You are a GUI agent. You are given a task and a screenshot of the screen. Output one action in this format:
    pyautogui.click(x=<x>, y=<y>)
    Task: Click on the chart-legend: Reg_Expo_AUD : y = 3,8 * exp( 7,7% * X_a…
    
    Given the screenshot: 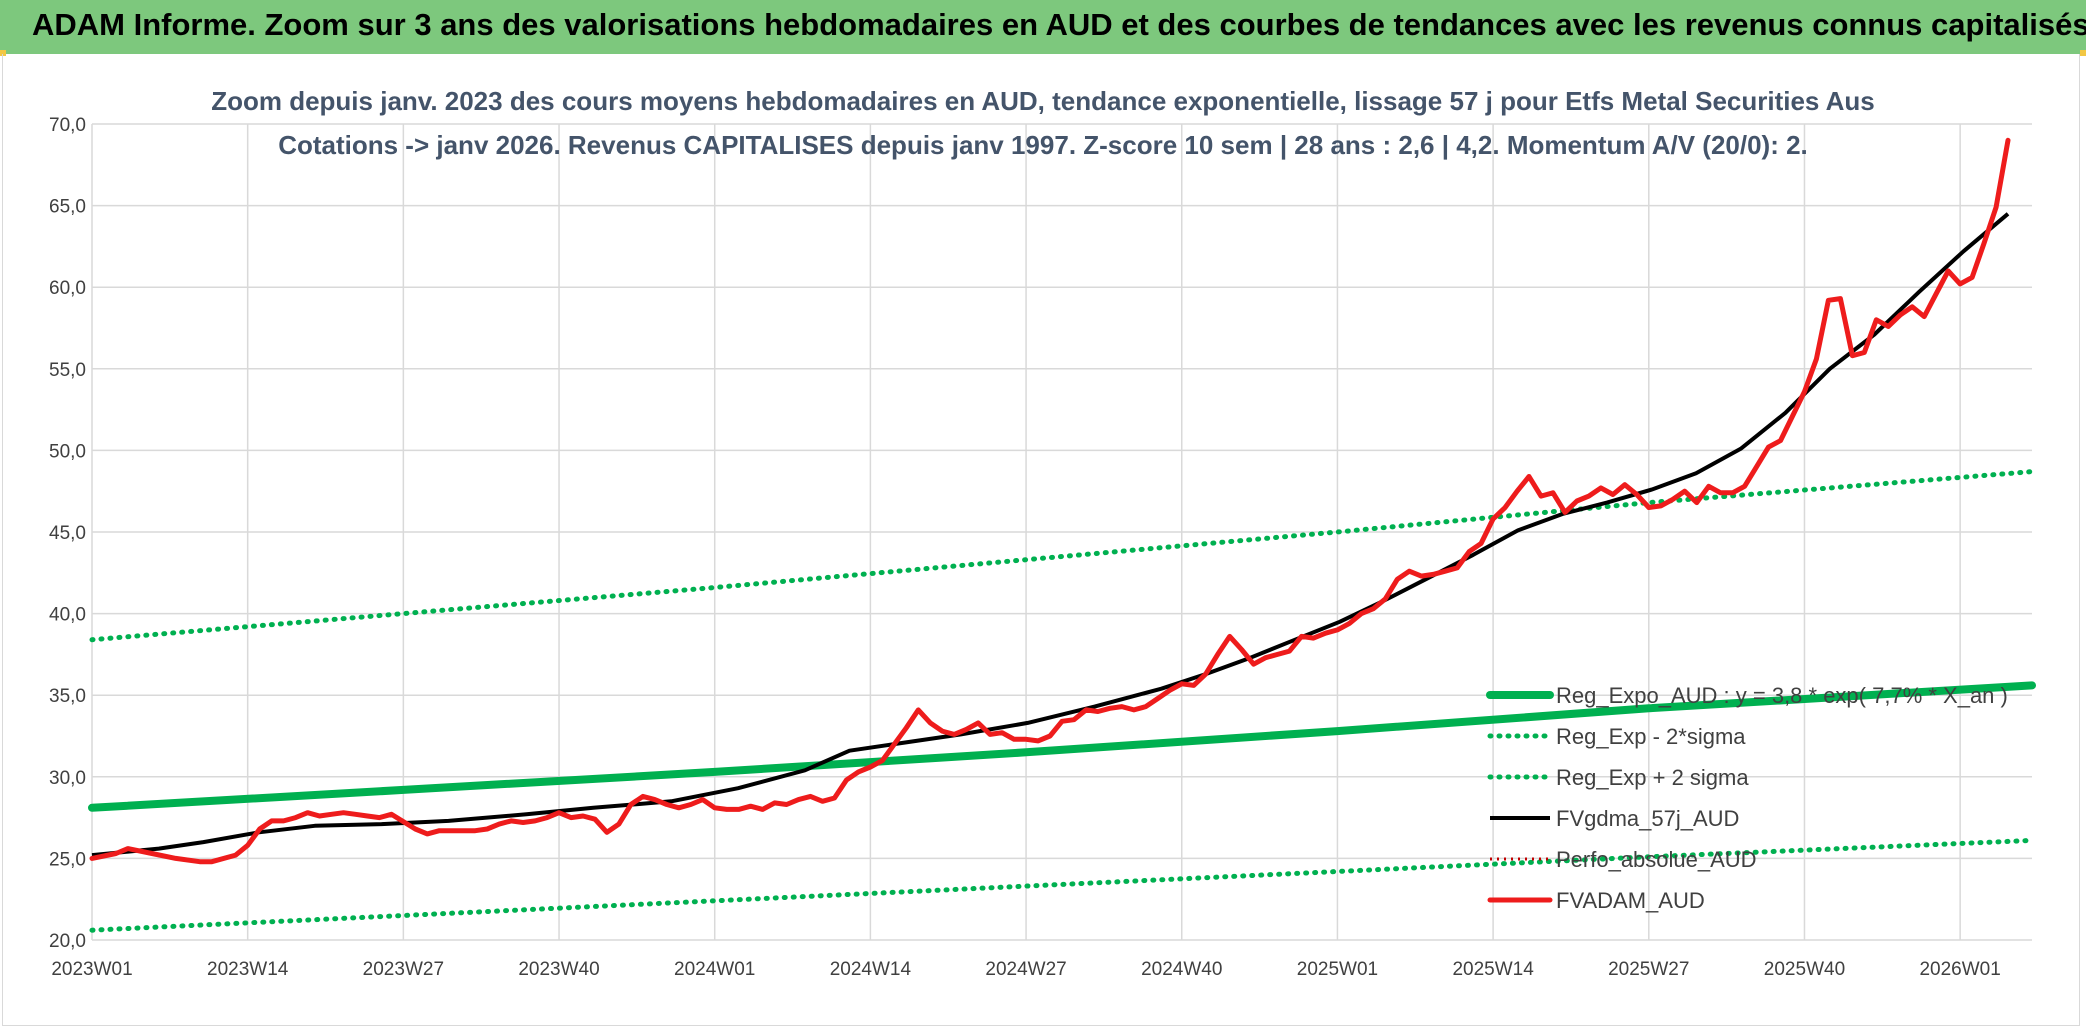 What is the action you would take?
    pyautogui.click(x=1747, y=798)
    